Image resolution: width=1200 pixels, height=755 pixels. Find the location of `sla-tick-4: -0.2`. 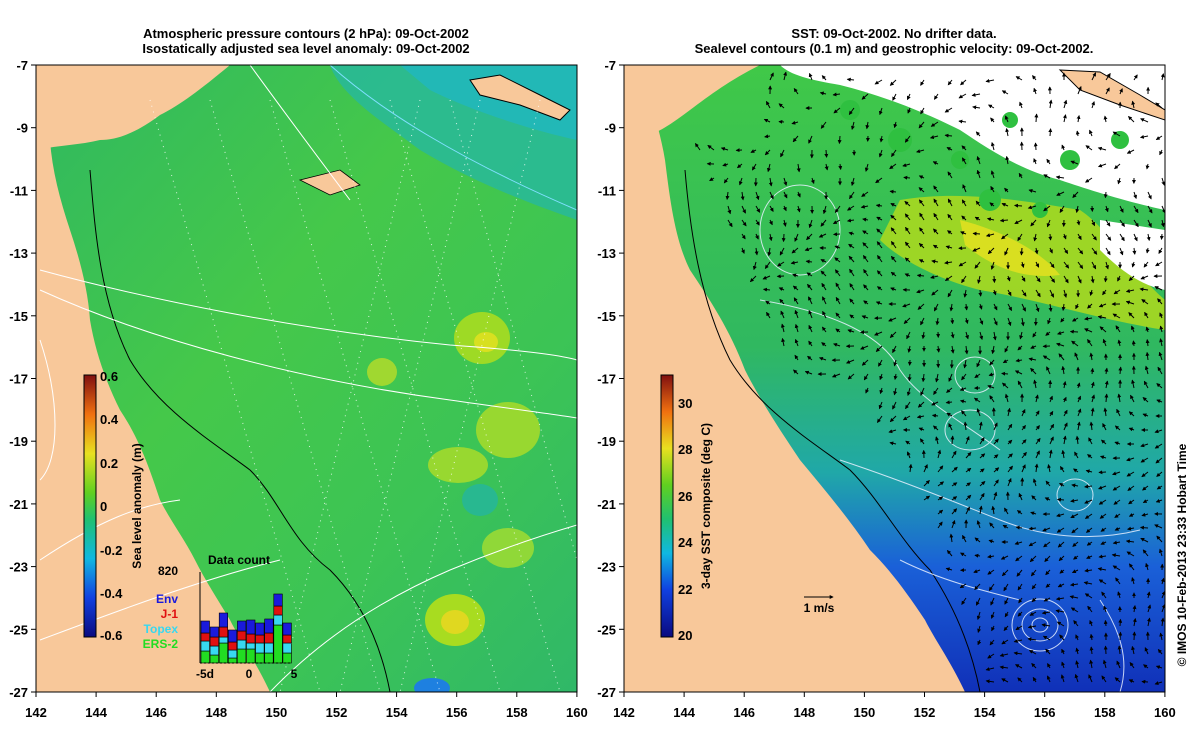

sla-tick-4: -0.2 is located at coordinates (111, 550).